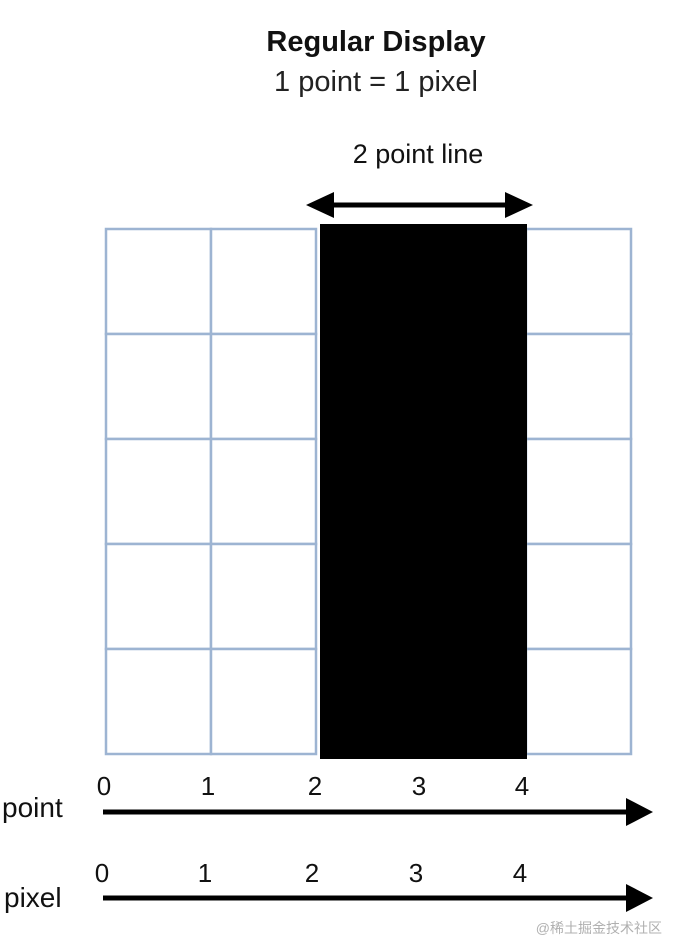 This screenshot has width=682, height=948. I want to click on pixel-axis-head, so click(639, 898).